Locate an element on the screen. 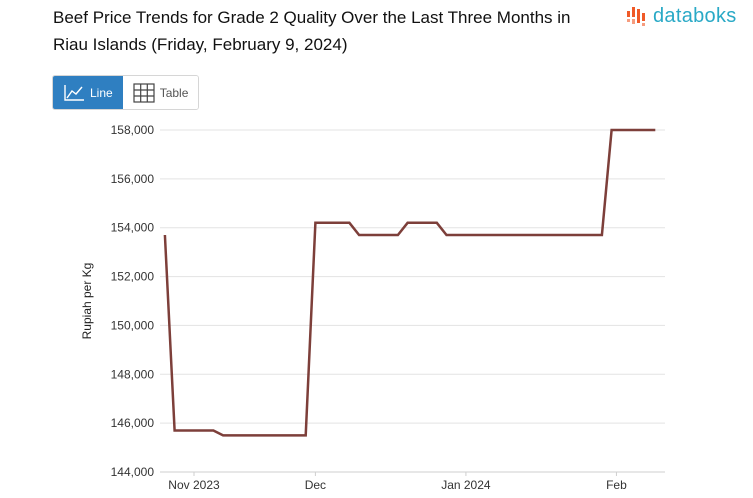 This screenshot has height=498, width=753. line-chart-icon is located at coordinates (74, 92).